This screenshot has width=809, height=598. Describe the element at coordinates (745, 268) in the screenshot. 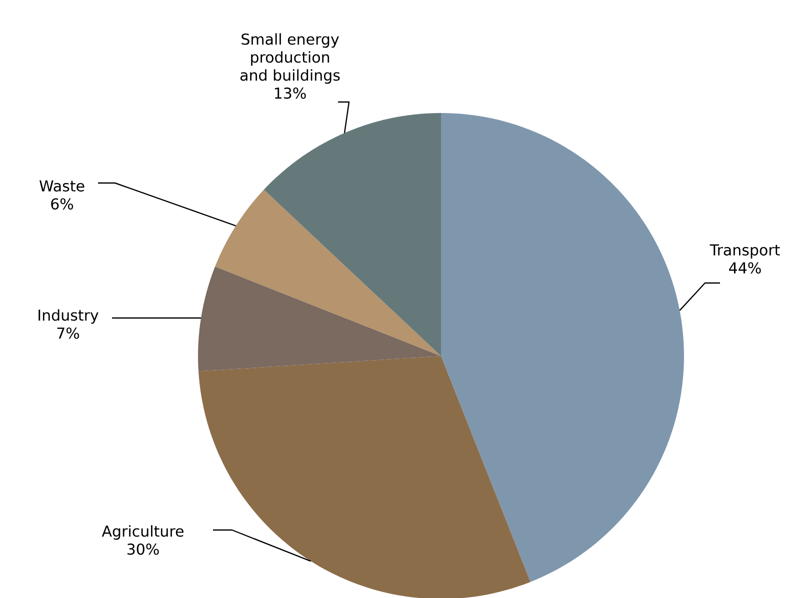

I see `data-label: 44%` at that location.